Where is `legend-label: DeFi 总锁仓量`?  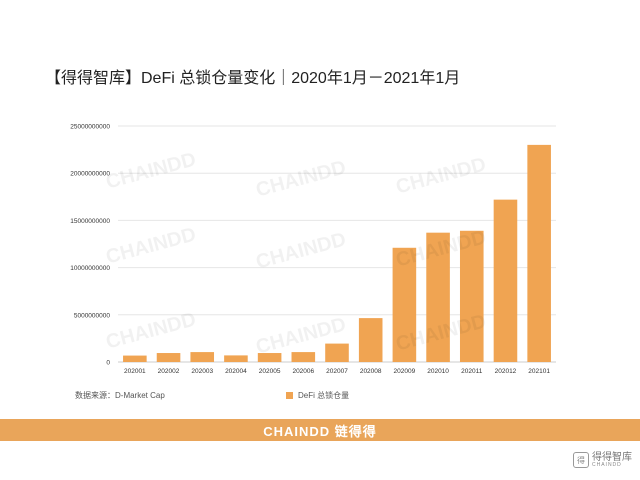 legend-label: DeFi 总锁仓量 is located at coordinates (324, 395).